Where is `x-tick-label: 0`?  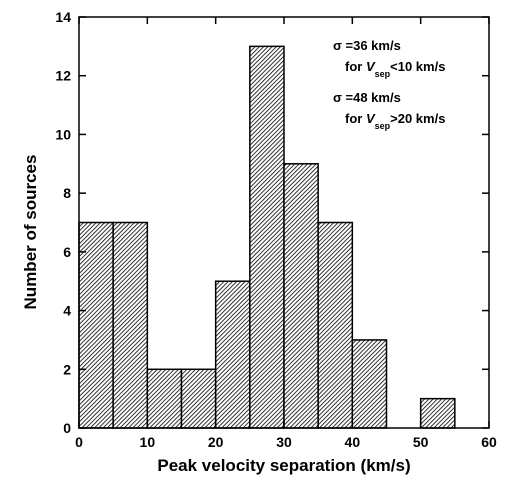 x-tick-label: 0 is located at coordinates (79, 442).